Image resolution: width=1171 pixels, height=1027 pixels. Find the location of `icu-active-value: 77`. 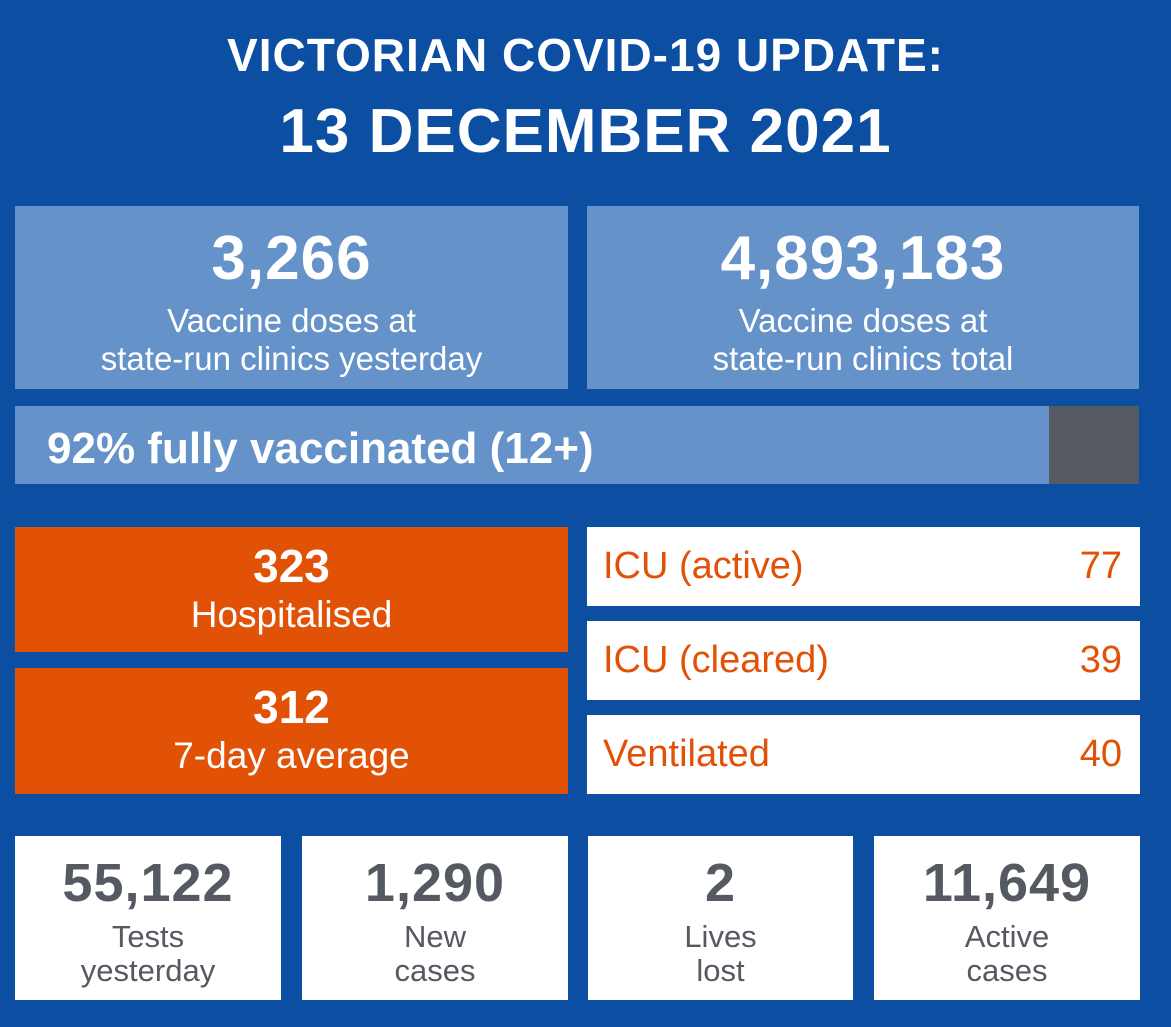

icu-active-value: 77 is located at coordinates (1100, 566).